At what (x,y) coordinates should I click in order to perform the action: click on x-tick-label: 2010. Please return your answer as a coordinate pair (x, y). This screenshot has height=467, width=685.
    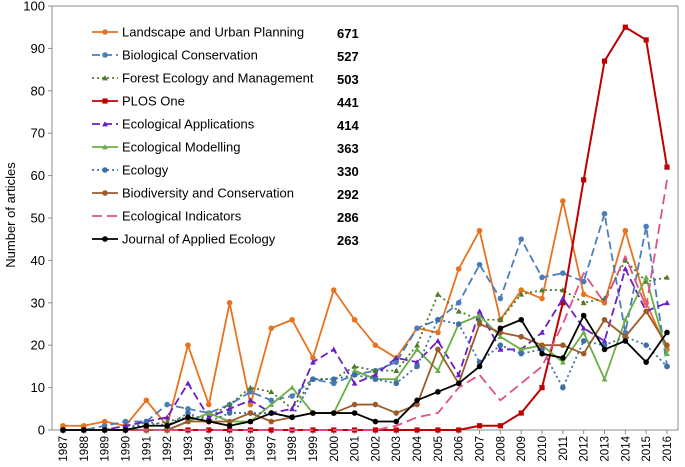
    Looking at the image, I should click on (543, 449).